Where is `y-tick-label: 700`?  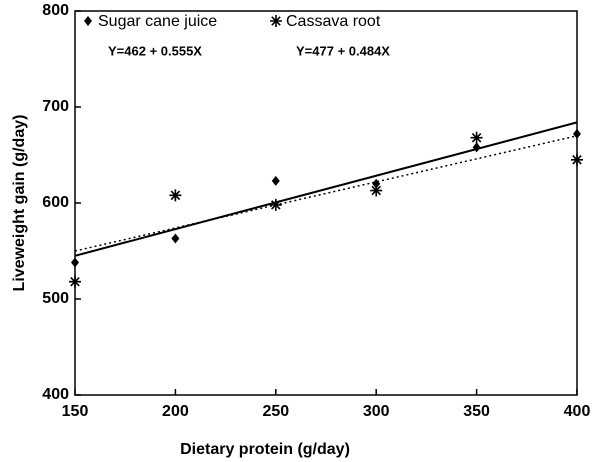 y-tick-label: 700 is located at coordinates (55, 106).